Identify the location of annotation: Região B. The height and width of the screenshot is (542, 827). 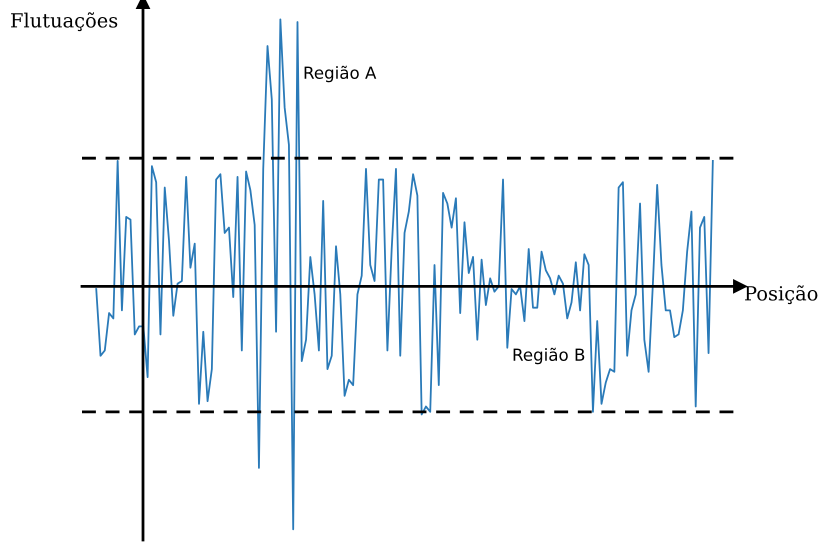
(549, 356).